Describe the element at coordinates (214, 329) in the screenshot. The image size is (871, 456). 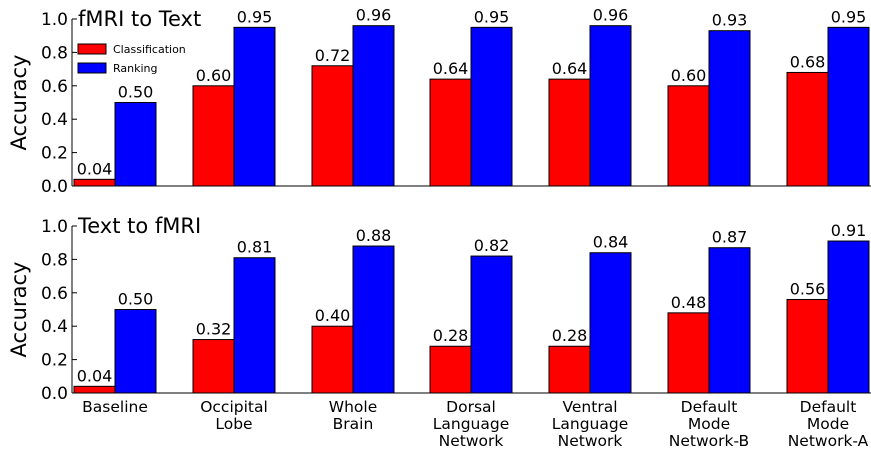
I see `data-label: 0.32` at that location.